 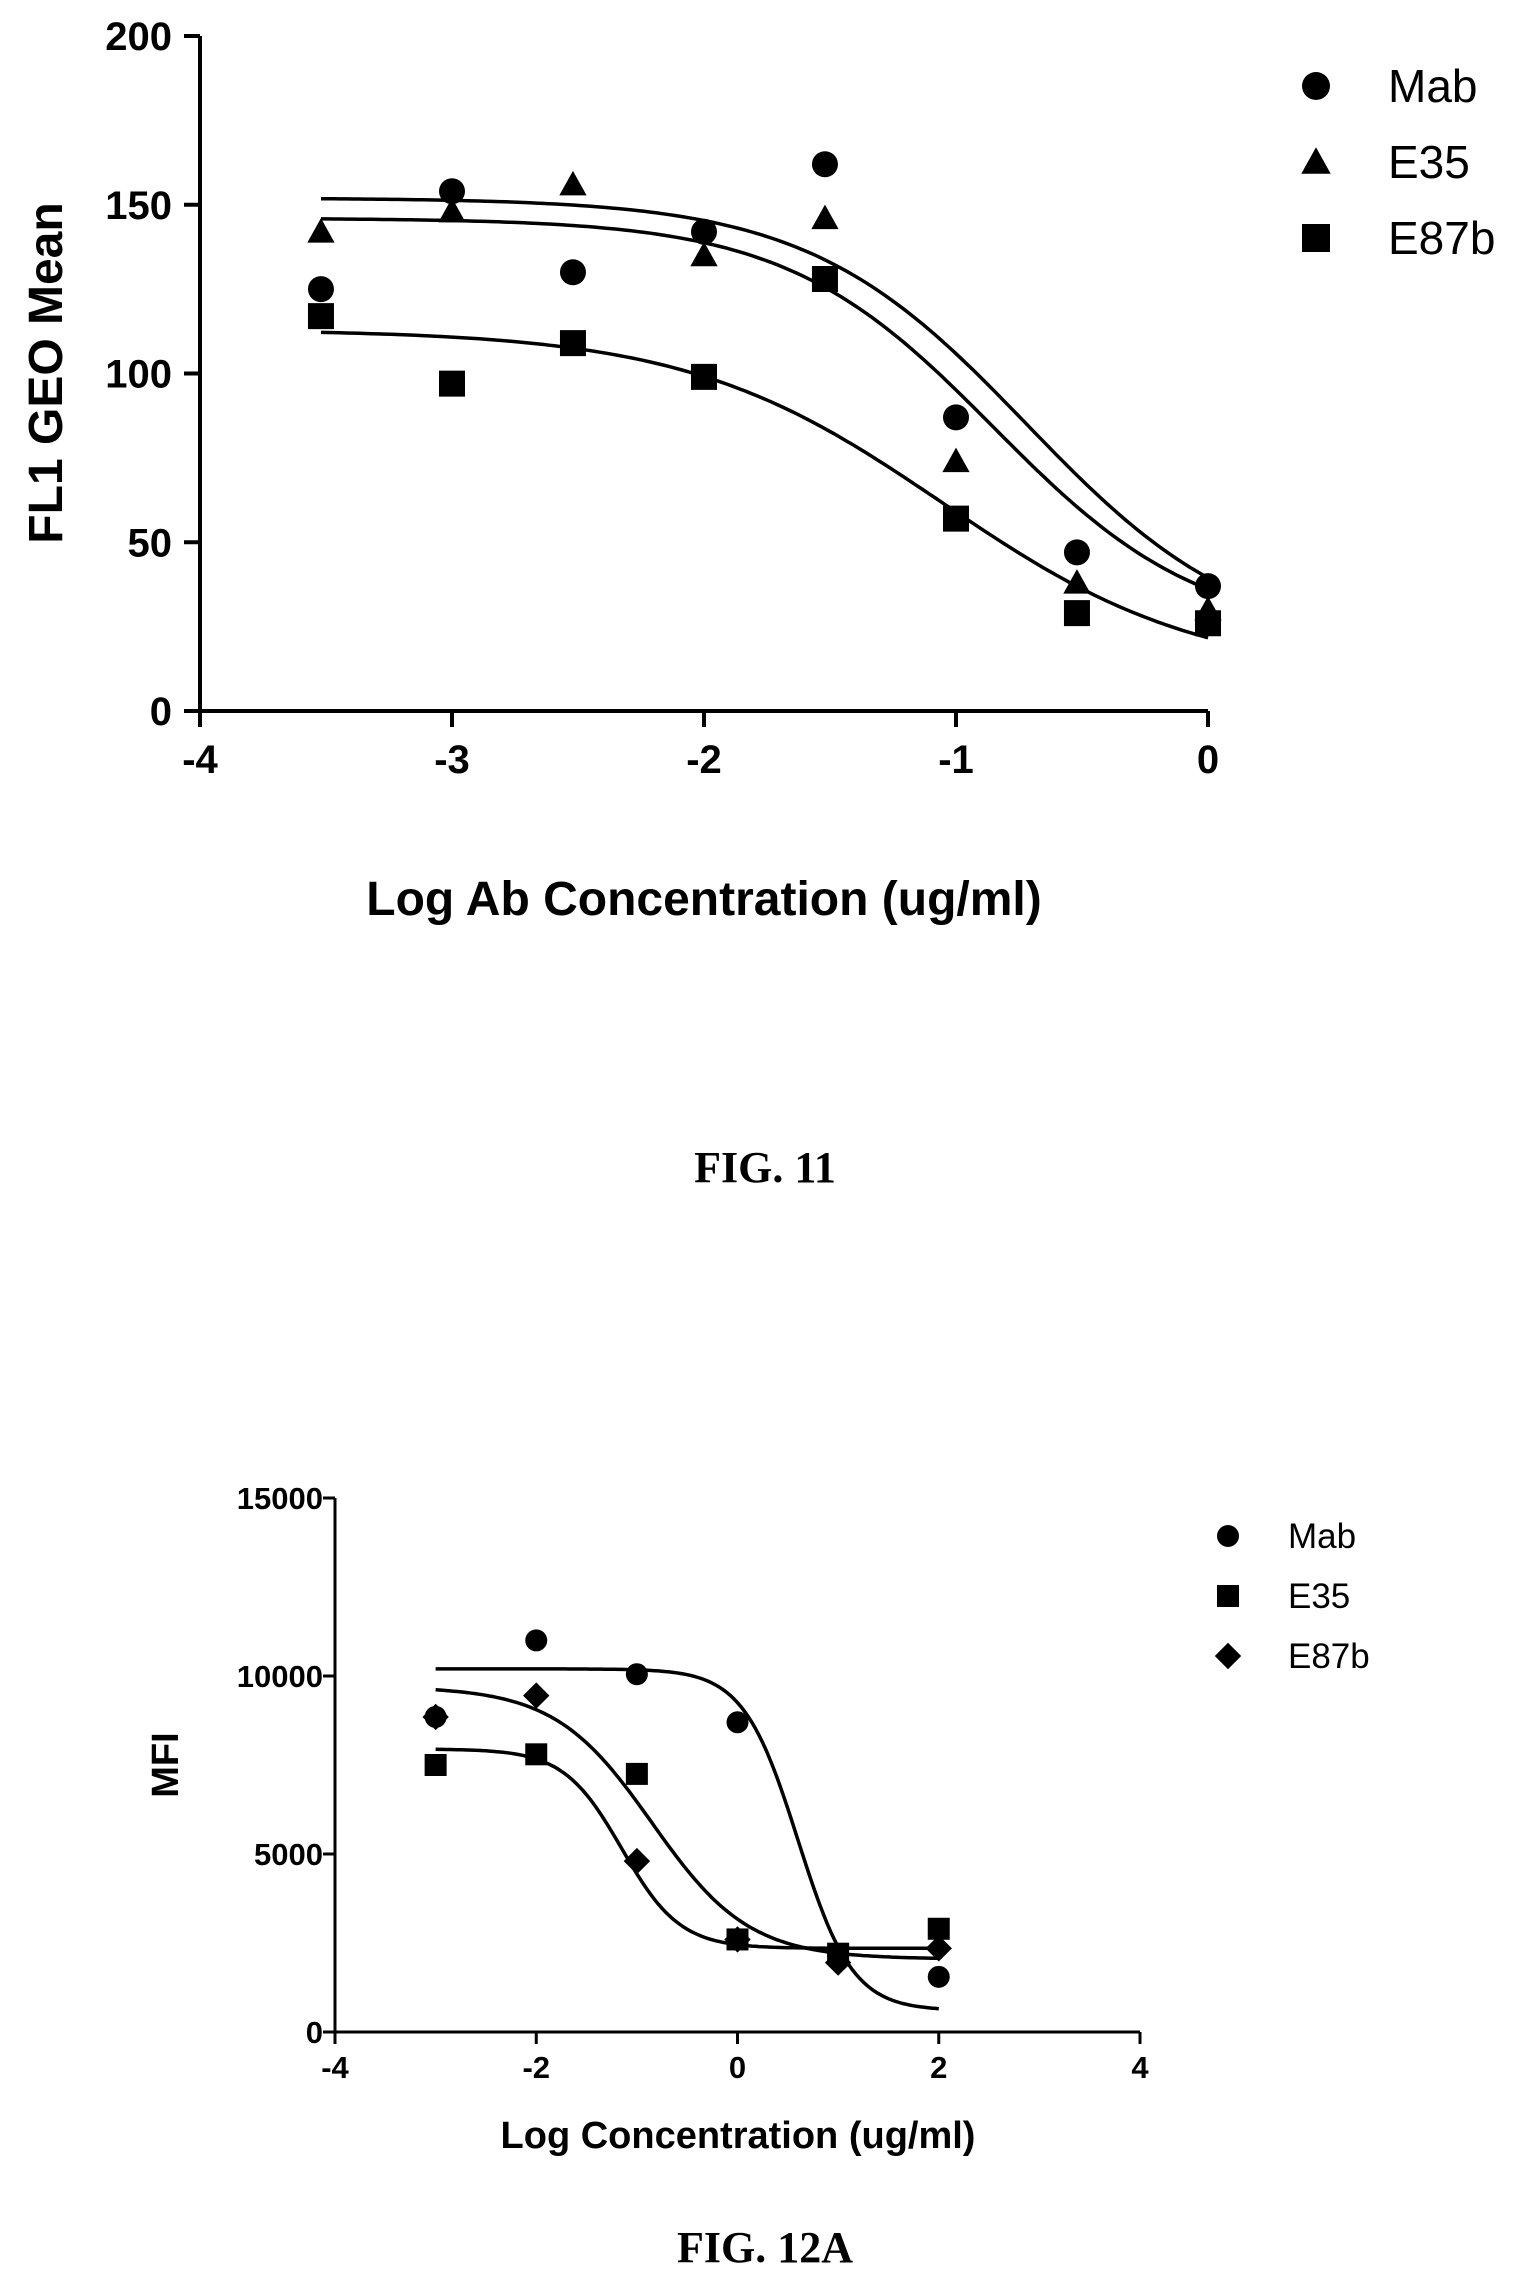 What do you see at coordinates (737, 2067) in the screenshot?
I see `fig12a-x-tick-label: 0` at bounding box center [737, 2067].